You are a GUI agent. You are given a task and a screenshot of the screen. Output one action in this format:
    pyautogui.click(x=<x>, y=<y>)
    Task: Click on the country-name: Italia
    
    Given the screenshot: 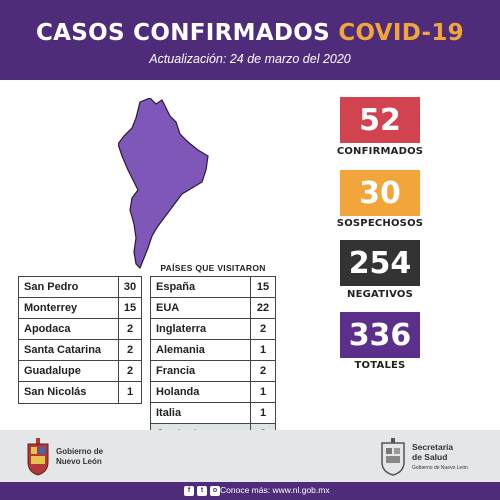 What is the action you would take?
    pyautogui.click(x=201, y=413)
    